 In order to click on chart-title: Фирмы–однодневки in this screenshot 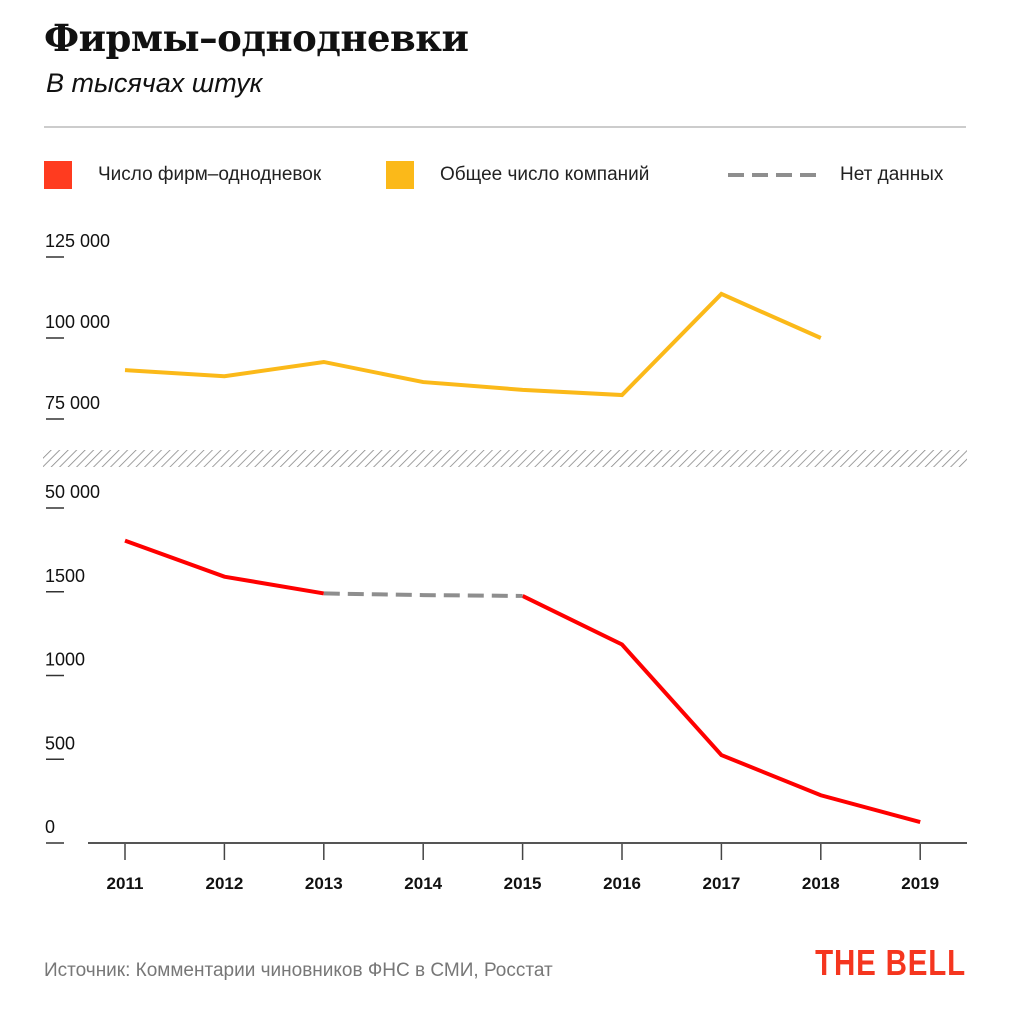, I will do `click(256, 38)`.